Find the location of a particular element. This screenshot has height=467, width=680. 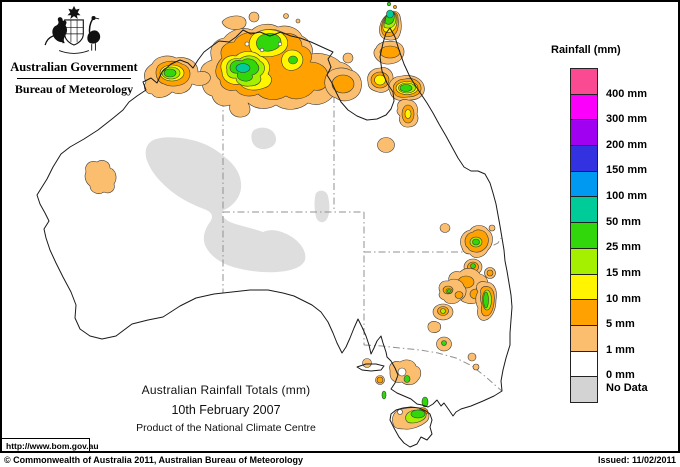

legend-label: 300 mm is located at coordinates (626, 119).